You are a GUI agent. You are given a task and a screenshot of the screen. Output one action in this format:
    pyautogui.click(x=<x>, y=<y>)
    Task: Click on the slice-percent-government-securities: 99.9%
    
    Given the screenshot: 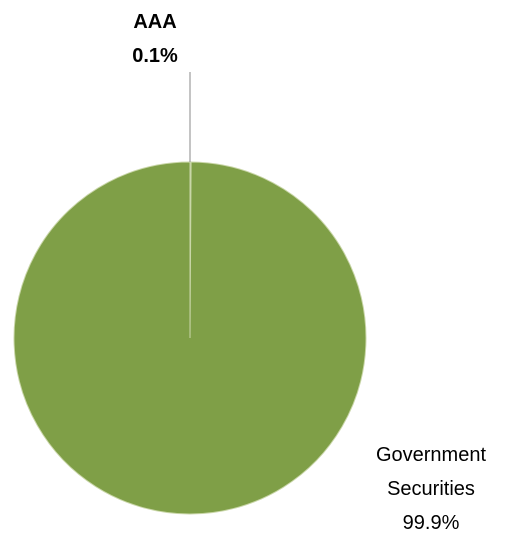 What is the action you would take?
    pyautogui.click(x=431, y=523)
    